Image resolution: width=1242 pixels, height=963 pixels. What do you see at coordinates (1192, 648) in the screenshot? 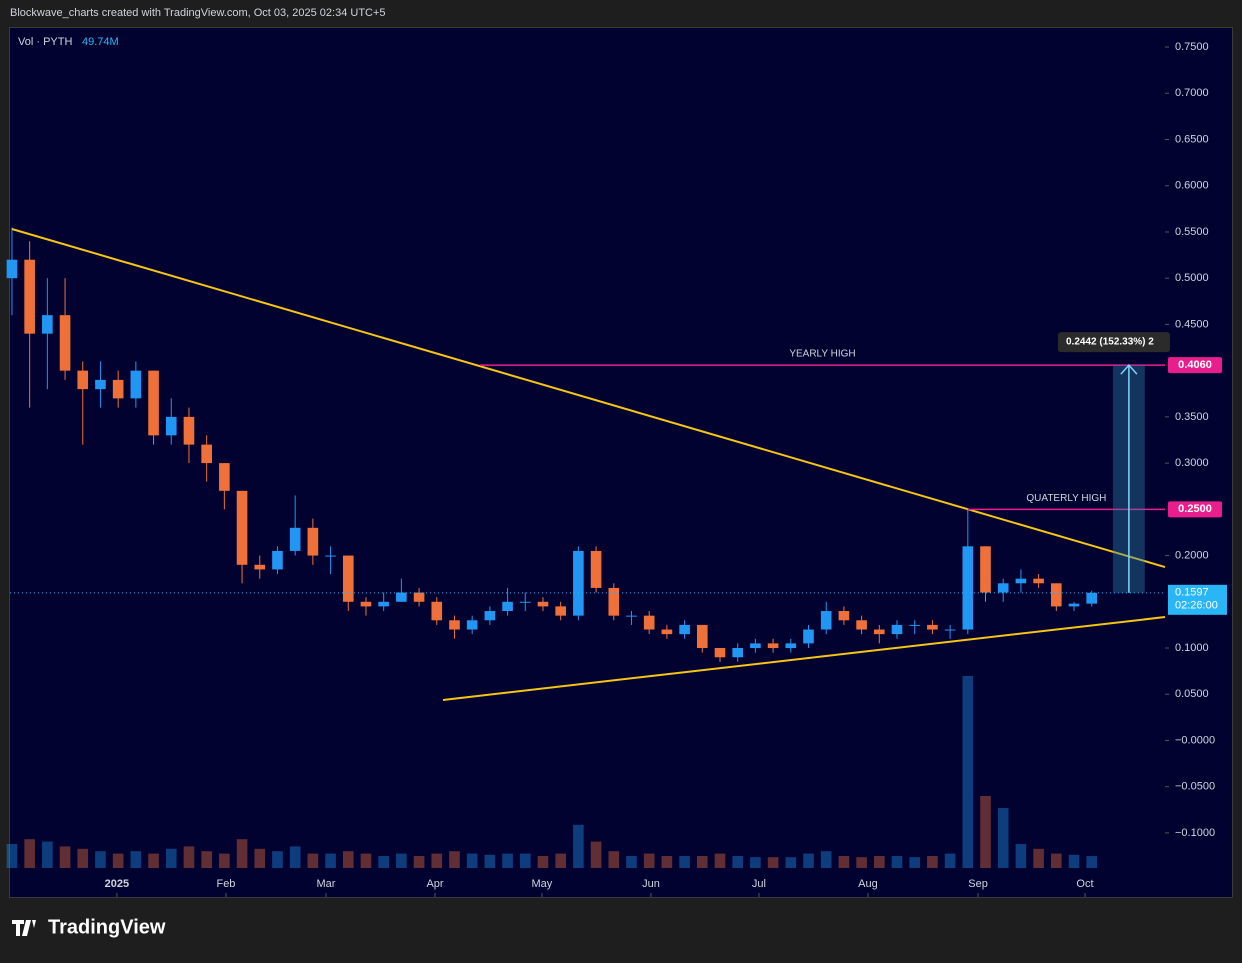
I see `y-tick-label: 0.1000` at bounding box center [1192, 648].